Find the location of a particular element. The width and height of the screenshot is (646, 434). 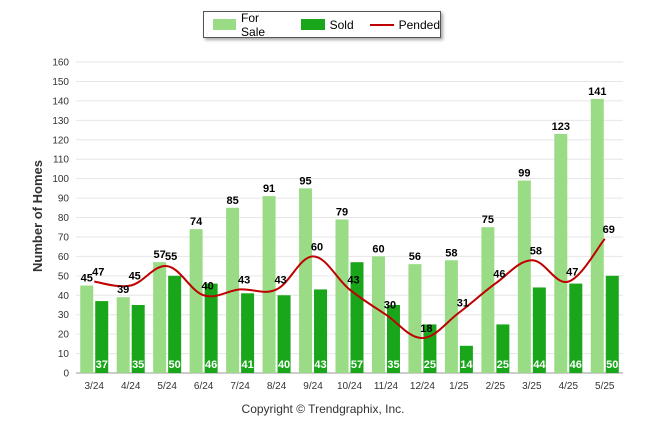

y-axis-label: Number of Homes is located at coordinates (37, 216).